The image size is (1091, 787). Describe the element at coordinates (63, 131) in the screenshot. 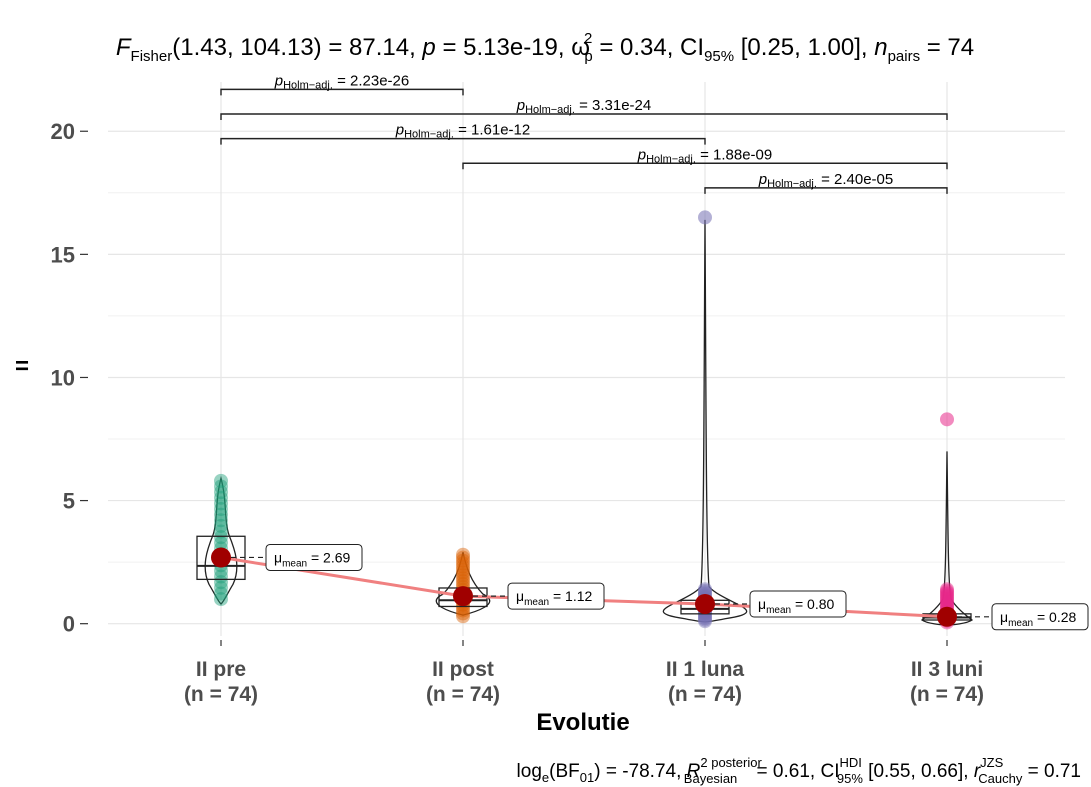

I see `y-tick-label: 20` at that location.